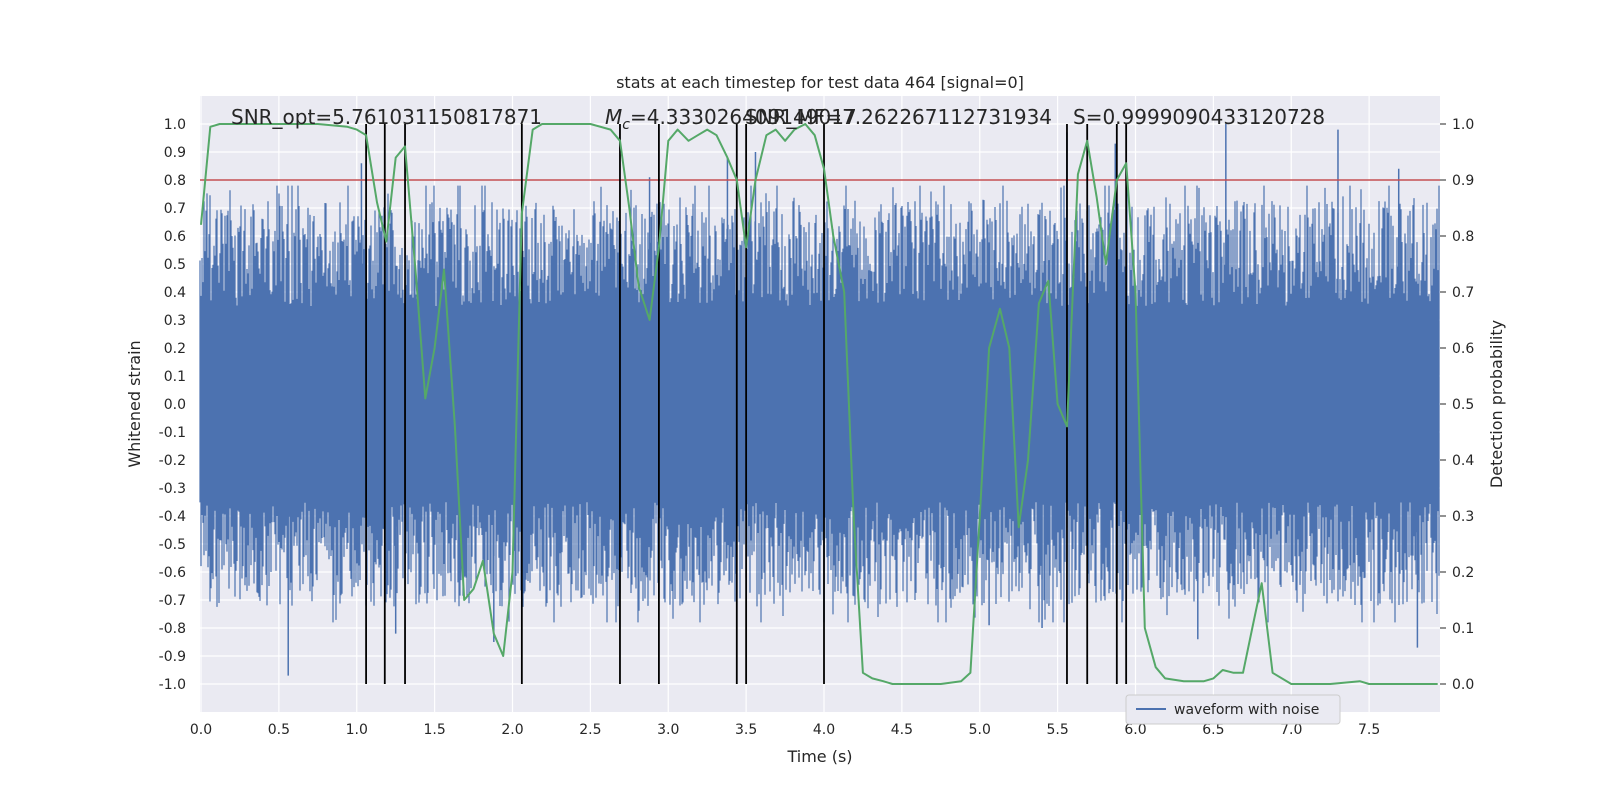  Describe the element at coordinates (1246, 710) in the screenshot. I see `legend-entry-waveform: waveform with noise` at that location.